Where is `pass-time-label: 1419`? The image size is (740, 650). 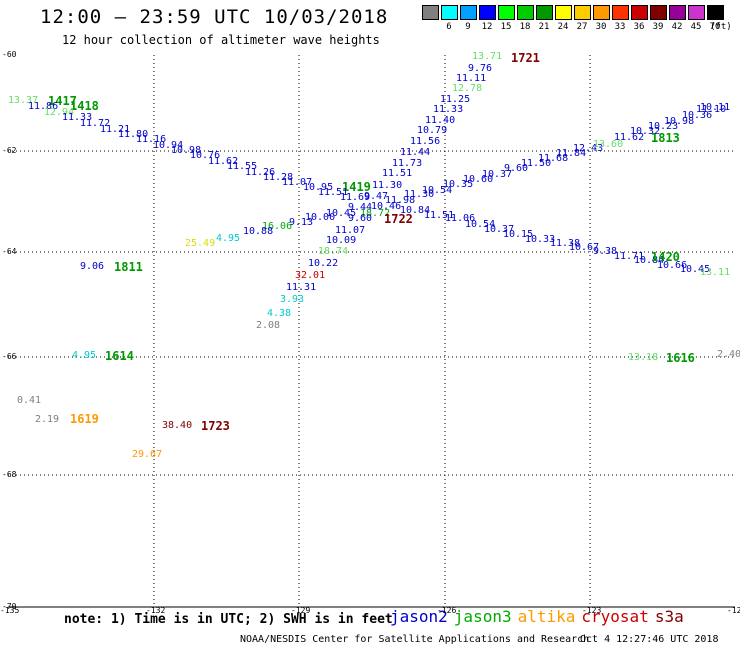
pass-time-label: 1419 is located at coordinates (356, 187).